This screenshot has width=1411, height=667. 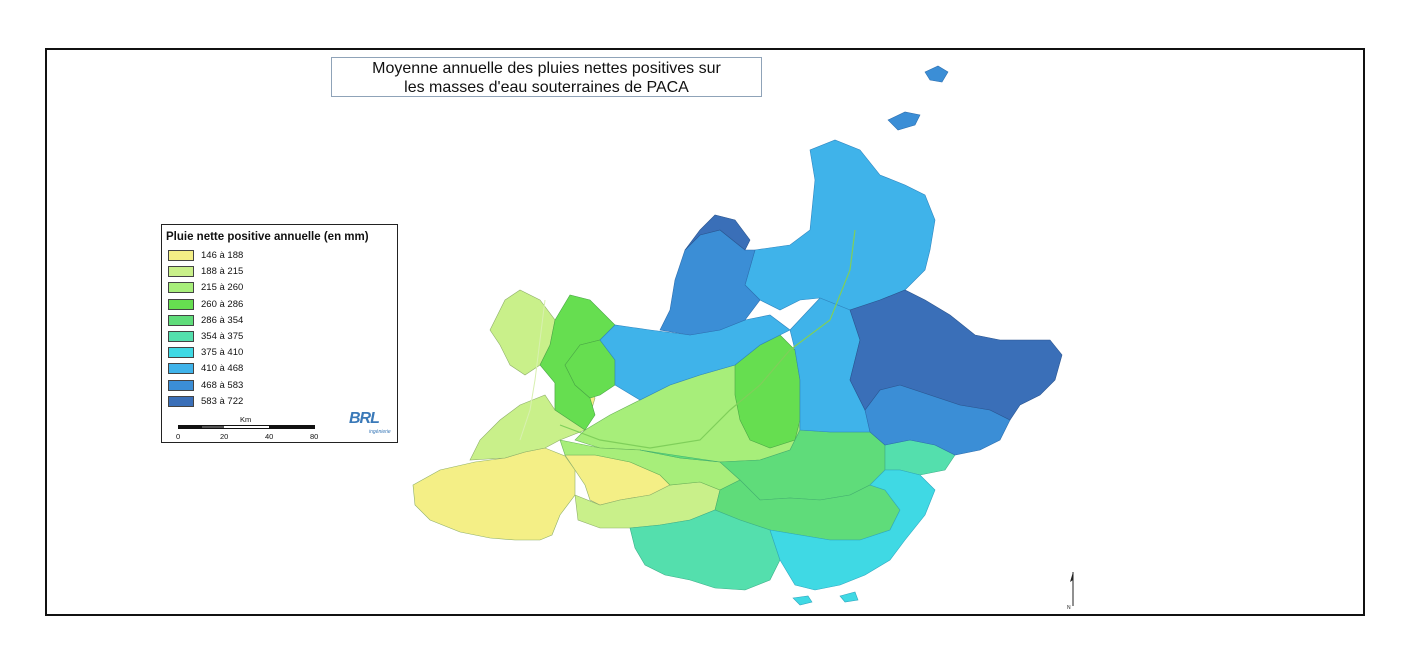 What do you see at coordinates (717, 232) in the screenshot?
I see `zone-583-722-ecrins` at bounding box center [717, 232].